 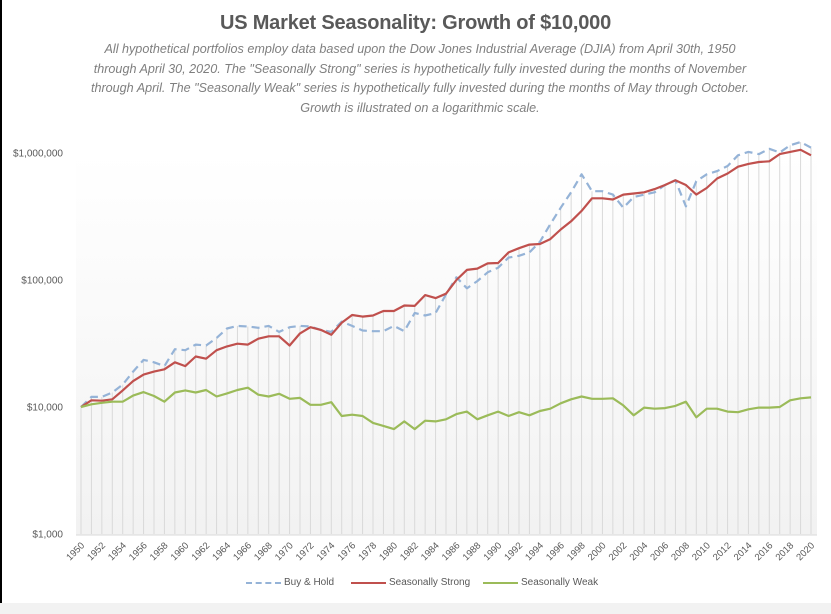 What do you see at coordinates (555, 551) in the screenshot?
I see `x-tick-label: 1996` at bounding box center [555, 551].